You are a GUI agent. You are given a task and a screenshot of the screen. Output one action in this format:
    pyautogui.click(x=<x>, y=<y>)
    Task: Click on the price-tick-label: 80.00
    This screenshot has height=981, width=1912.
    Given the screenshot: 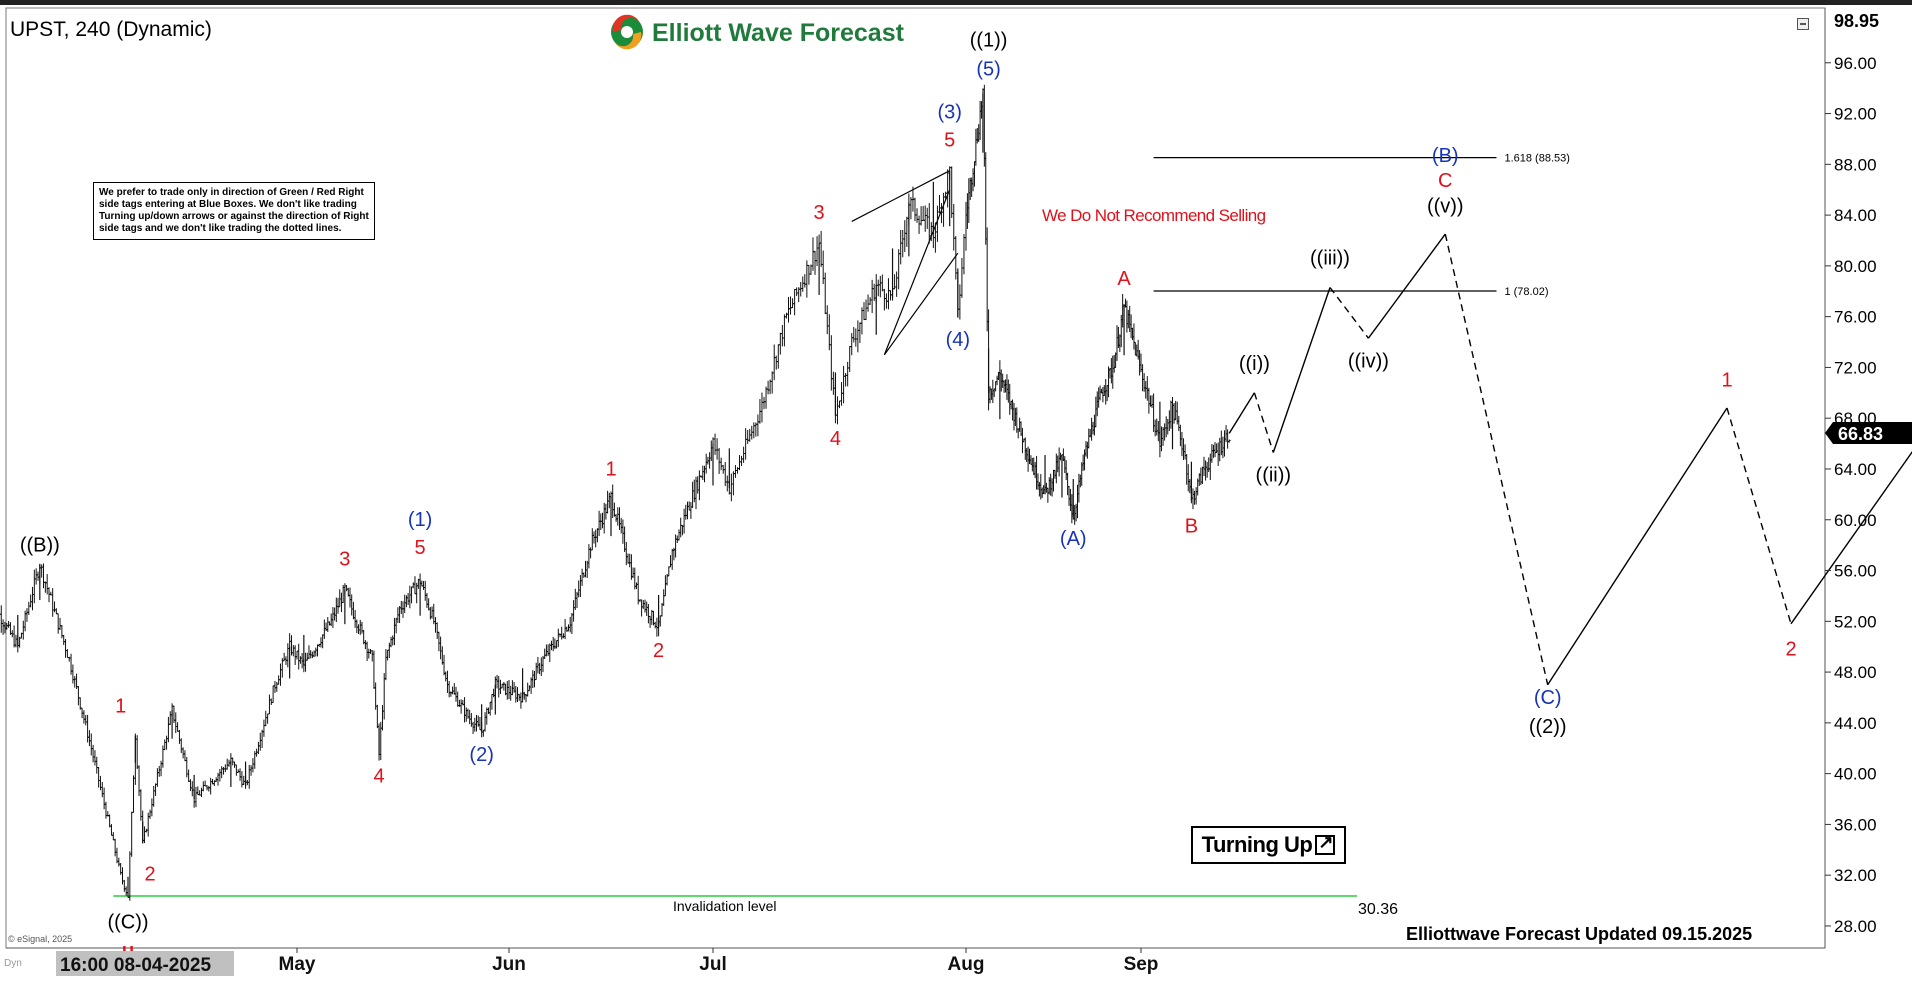 What is the action you would take?
    pyautogui.click(x=1855, y=266)
    